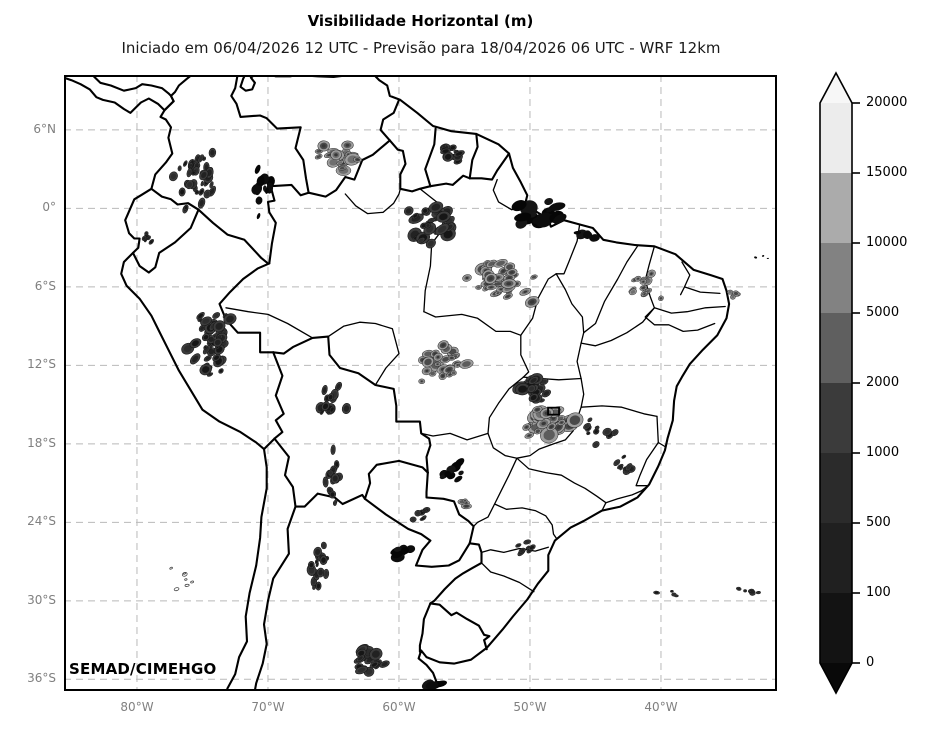 This screenshot has width=932, height=735. I want to click on watermark: SEMAD/CIMEHGO, so click(143, 669).